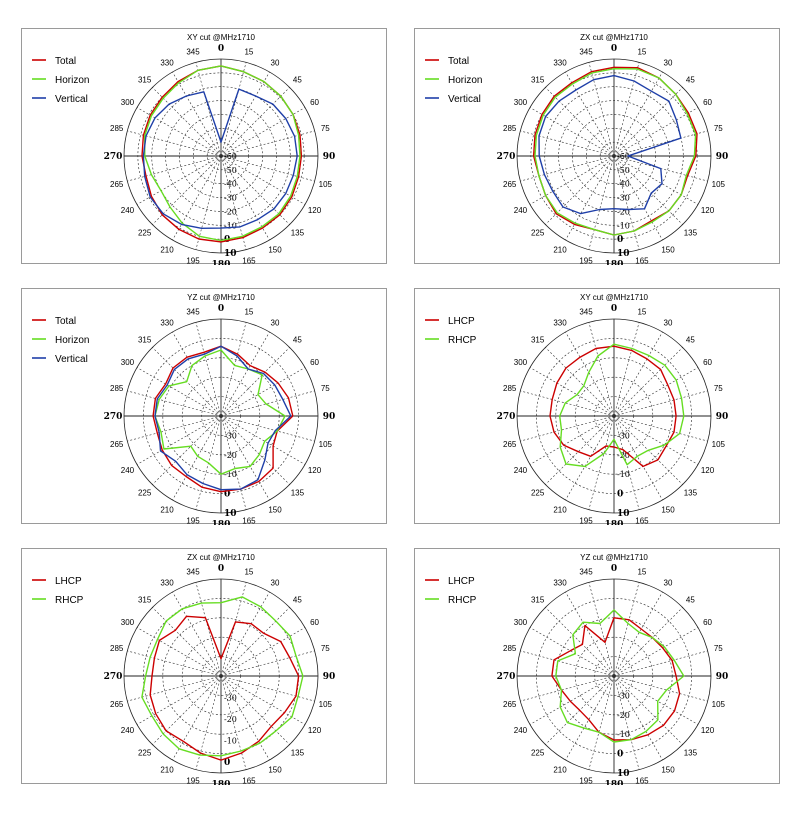  Describe the element at coordinates (117, 648) in the screenshot. I see `angle-tick-label: 285` at that location.